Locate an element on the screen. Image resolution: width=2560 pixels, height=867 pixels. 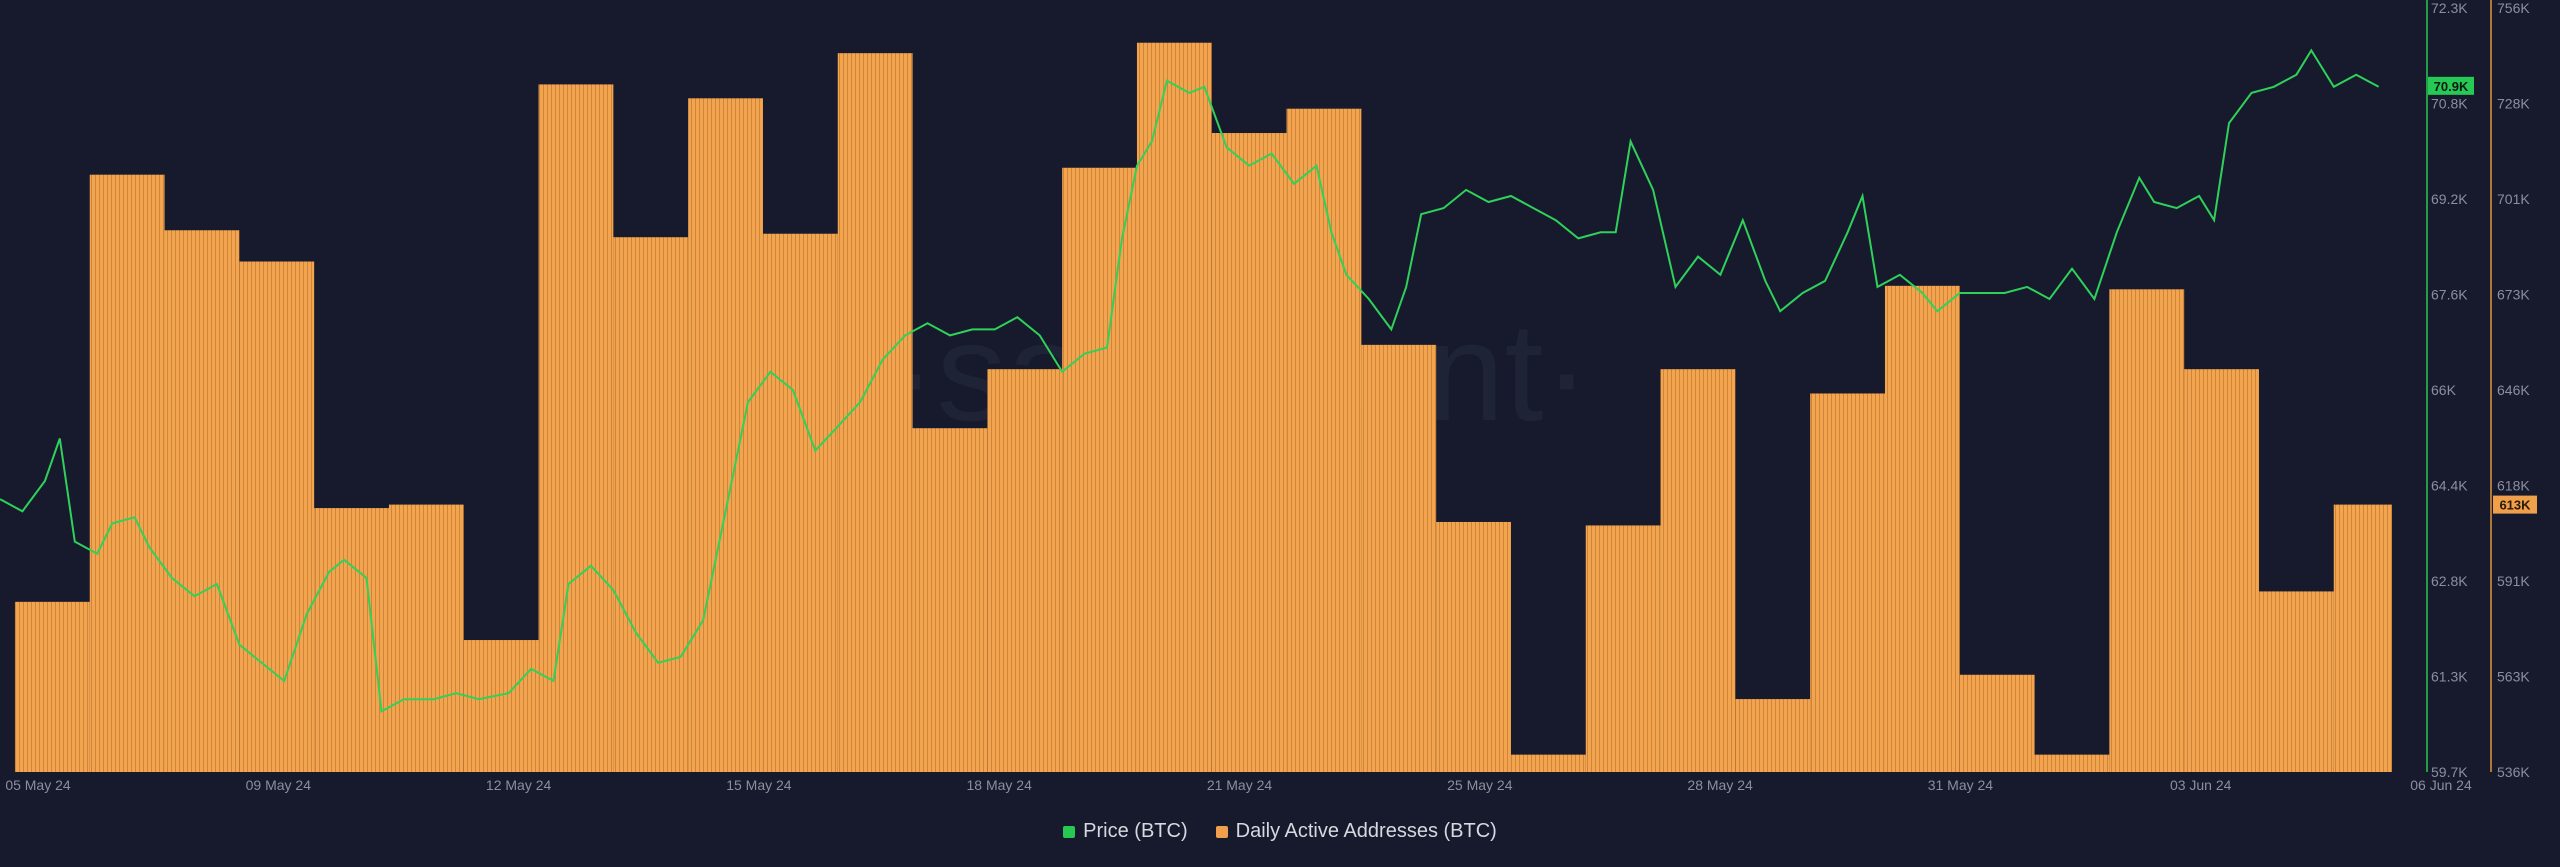
legend-item-price: Price (BTC) is located at coordinates (1125, 831).